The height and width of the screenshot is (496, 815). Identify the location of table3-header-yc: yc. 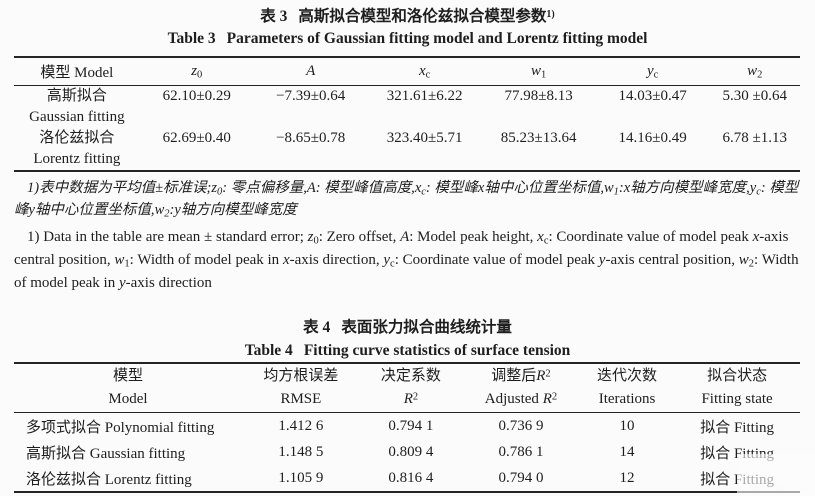
(652, 72).